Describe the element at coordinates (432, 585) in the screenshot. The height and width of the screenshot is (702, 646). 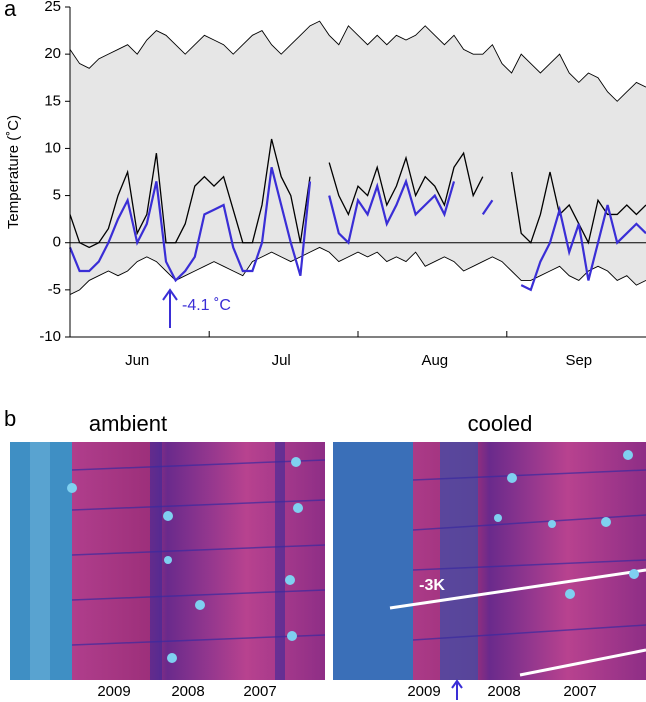
I see `image-annotation: -3K` at that location.